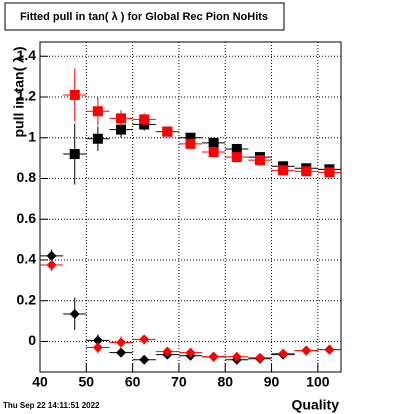  Describe the element at coordinates (27, 96) in the screenshot. I see `y-tick-label: 1.2` at that location.